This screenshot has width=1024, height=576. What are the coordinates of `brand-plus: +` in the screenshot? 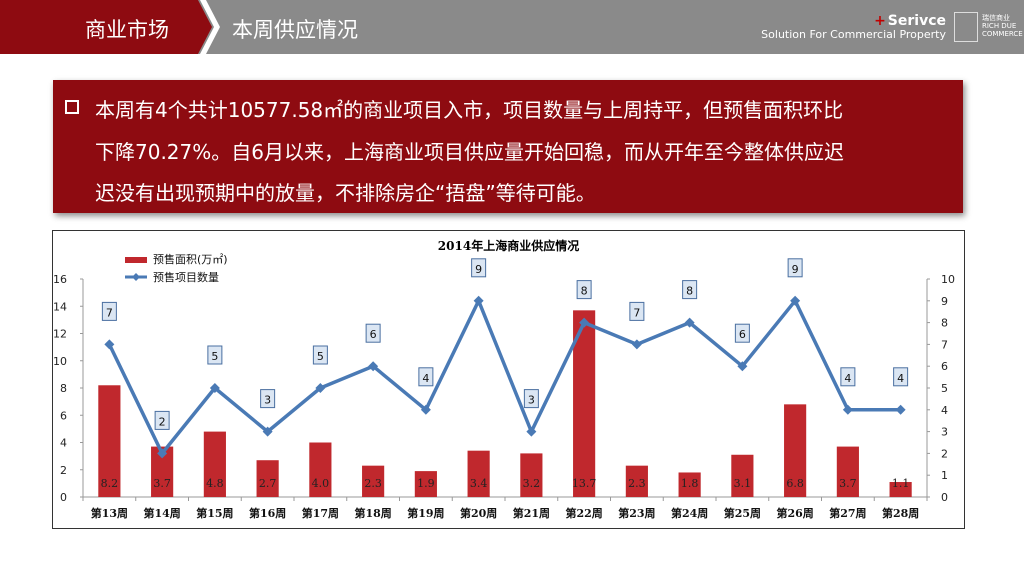 It's located at (880, 21).